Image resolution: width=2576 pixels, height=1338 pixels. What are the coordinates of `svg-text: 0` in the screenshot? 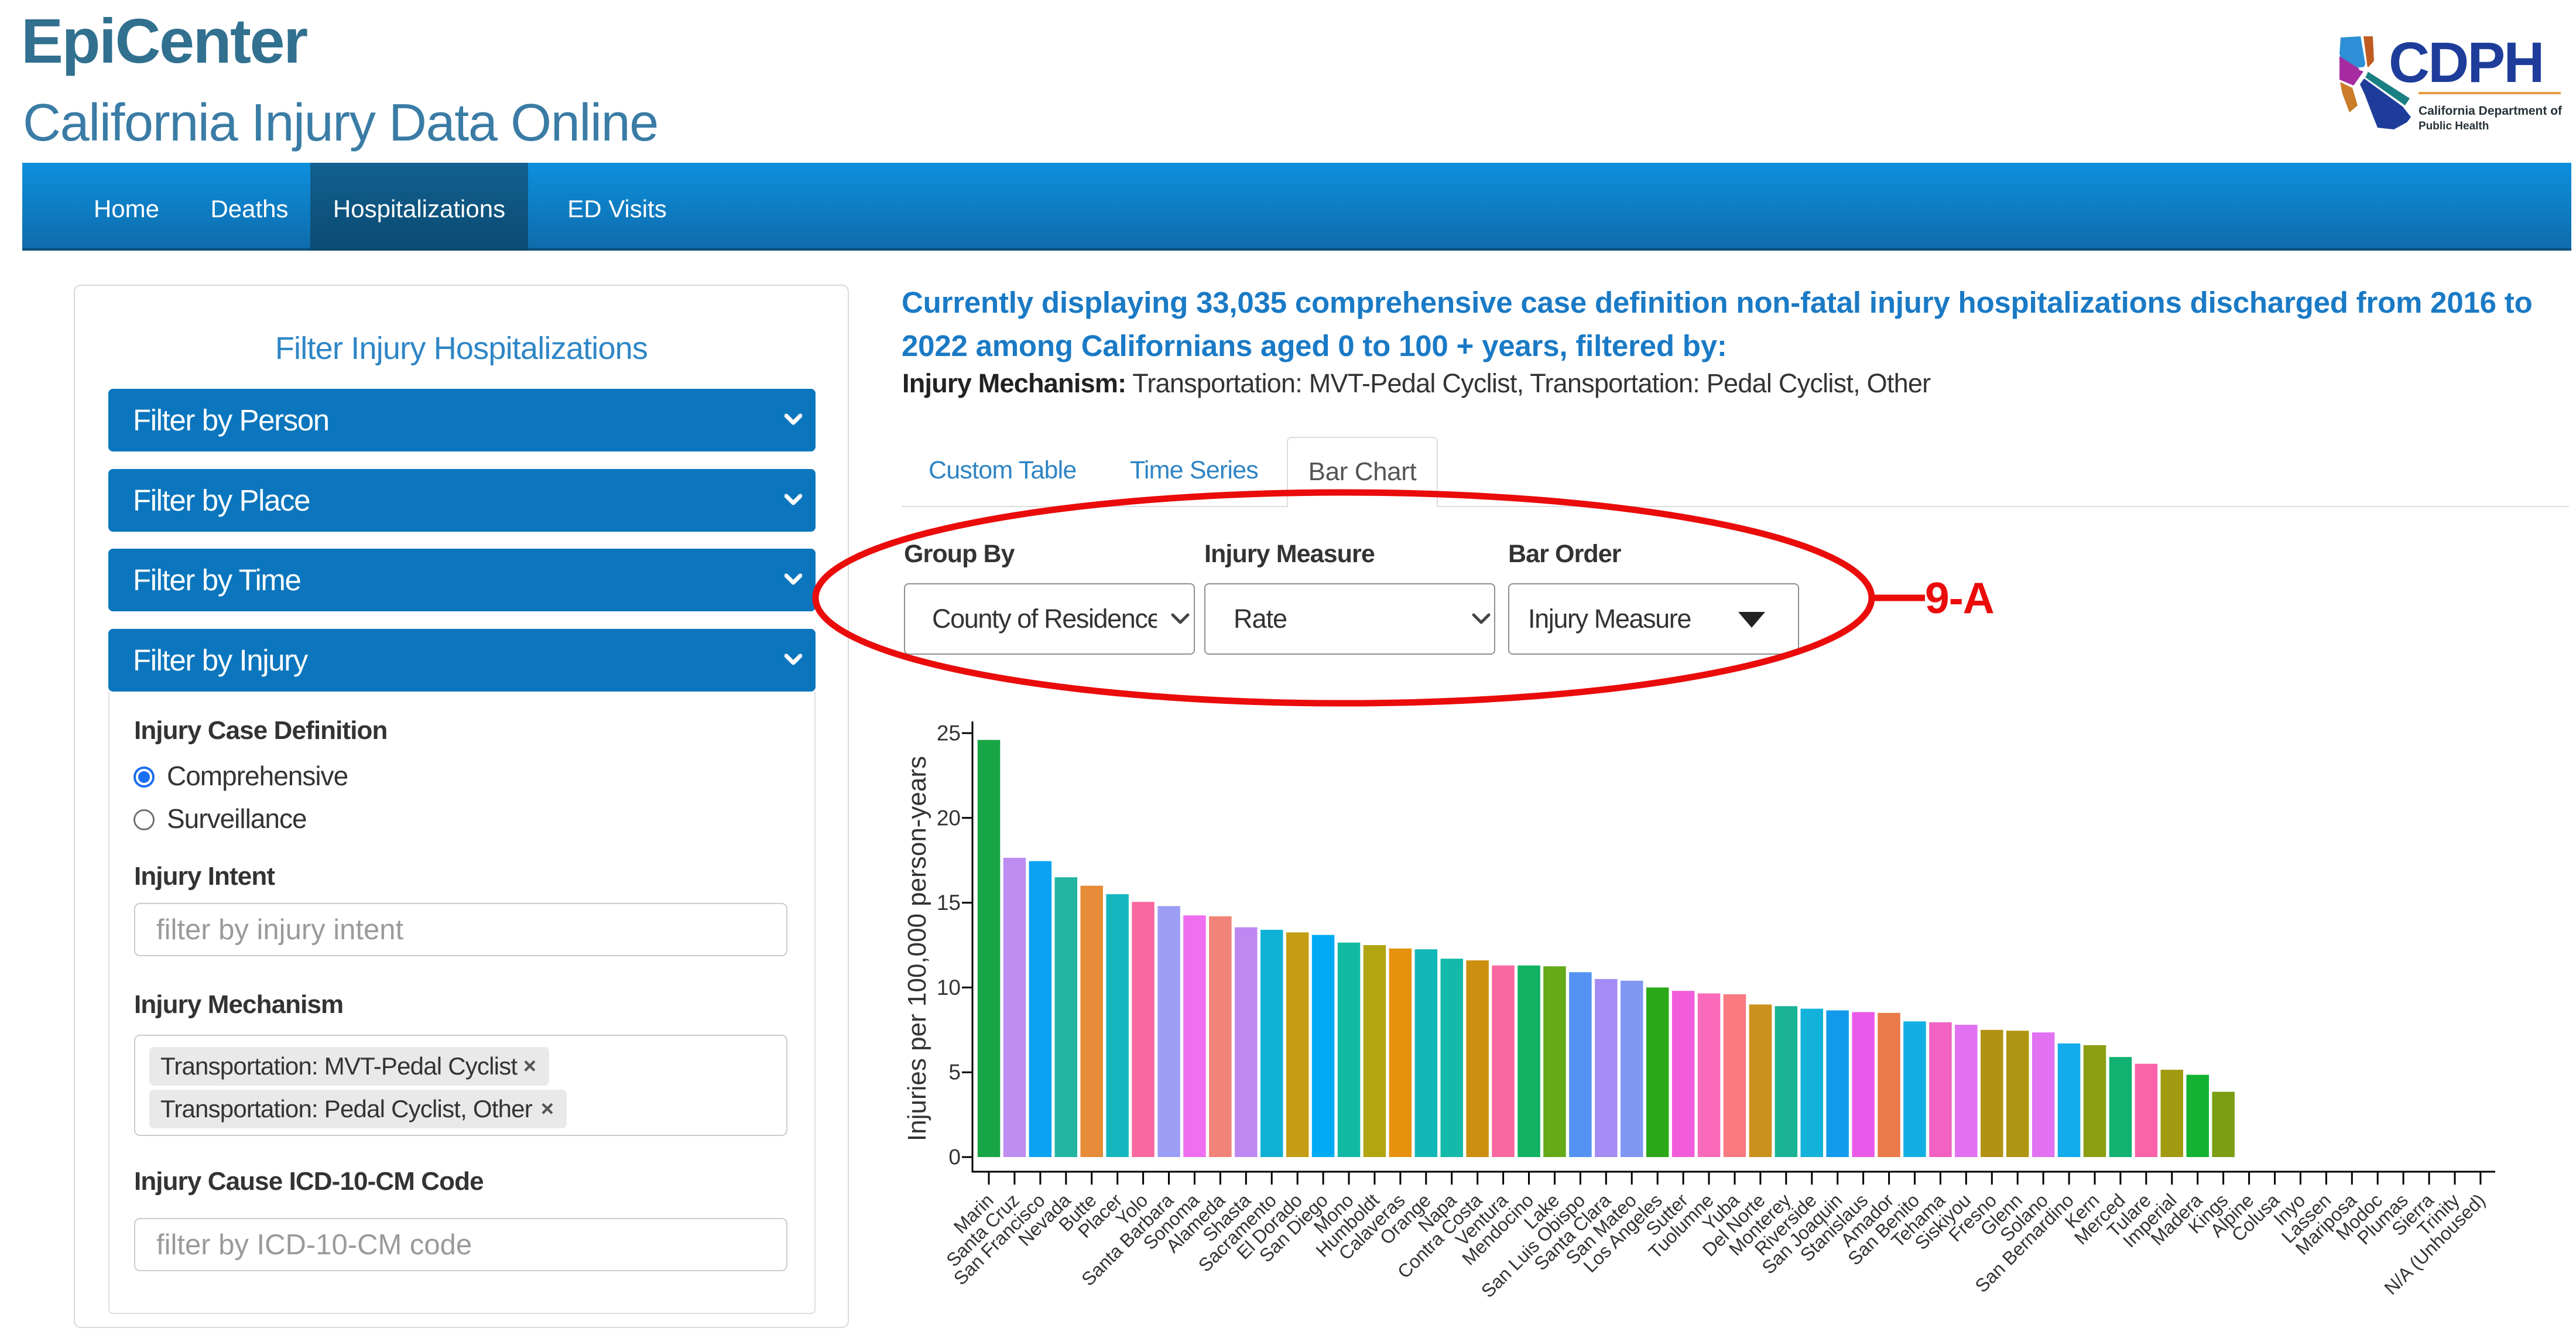 It's located at (954, 1157).